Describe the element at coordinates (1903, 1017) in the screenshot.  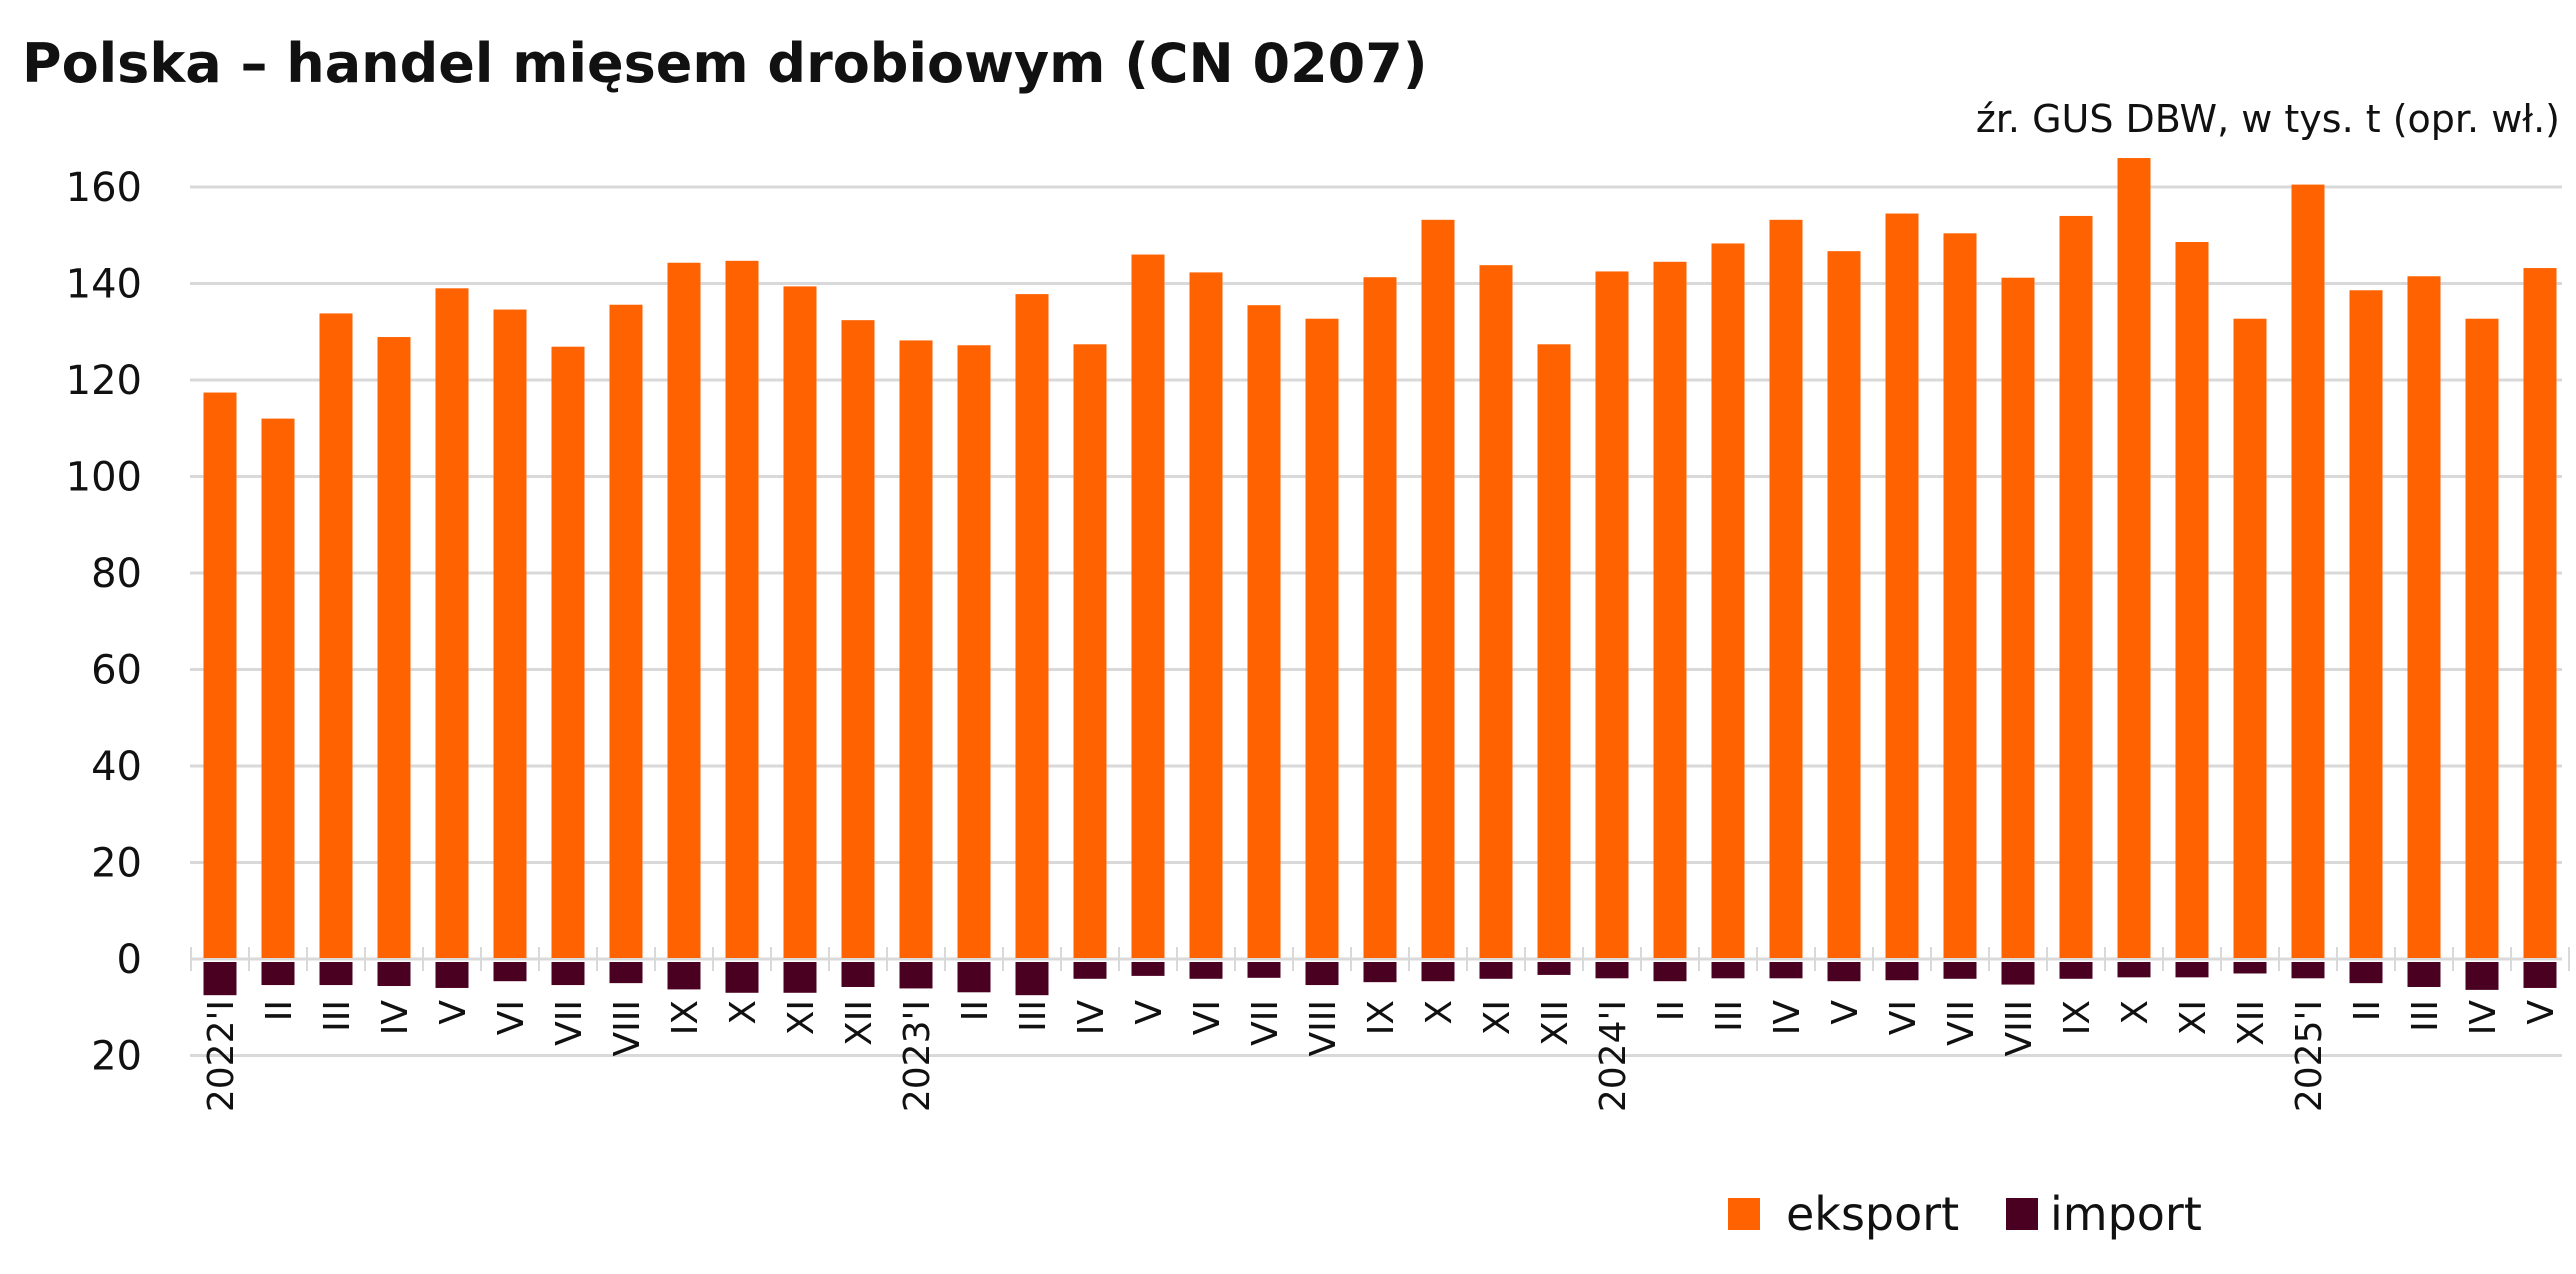
I see `x-tick-label: VI` at that location.